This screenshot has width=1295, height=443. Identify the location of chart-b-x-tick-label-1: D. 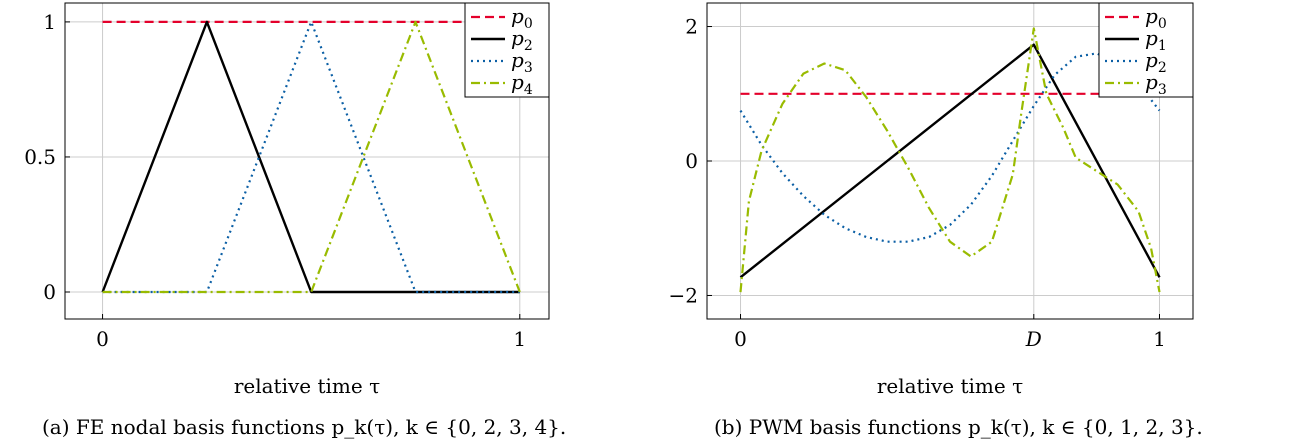
(1033, 339).